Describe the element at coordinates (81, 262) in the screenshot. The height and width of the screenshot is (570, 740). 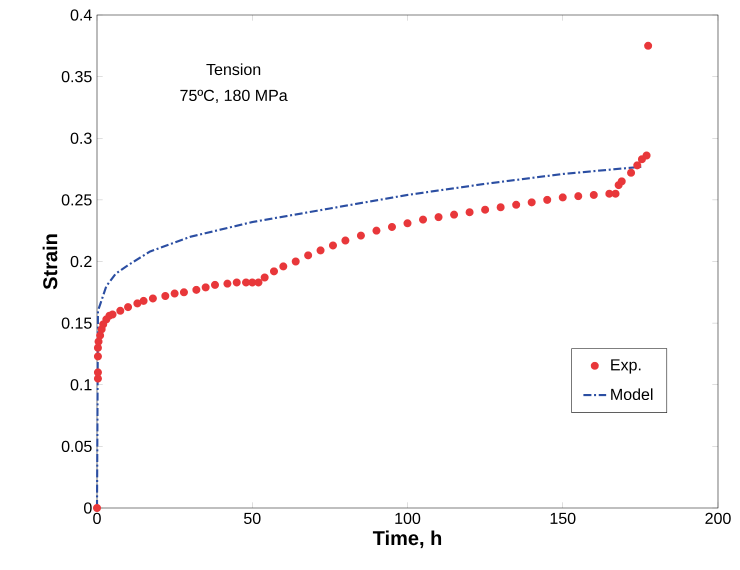
I see `y-tick-label: 0.2` at that location.